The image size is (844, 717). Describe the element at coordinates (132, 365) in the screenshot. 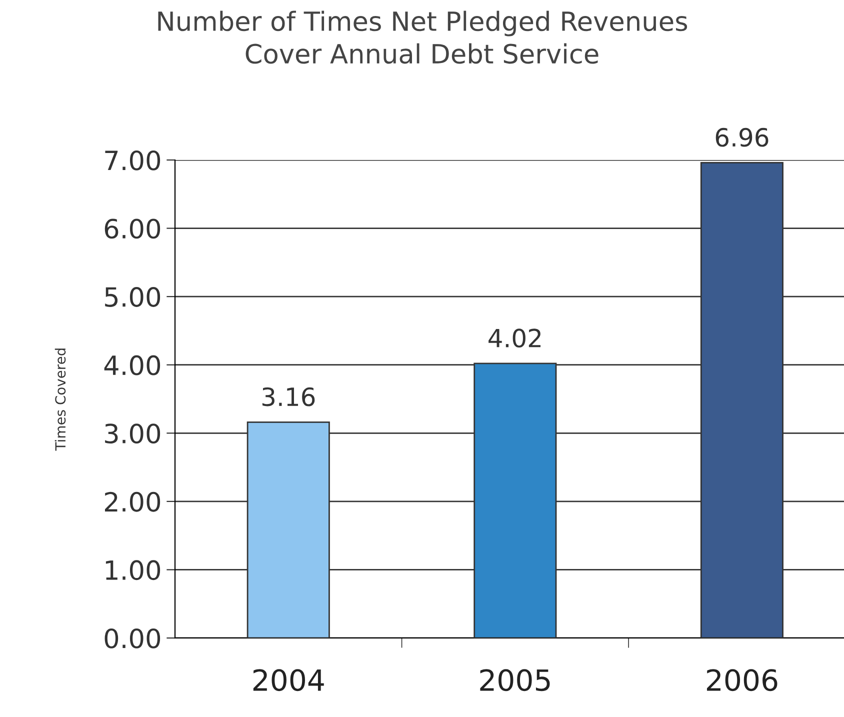

I see `y-tick-label: 4.00` at that location.